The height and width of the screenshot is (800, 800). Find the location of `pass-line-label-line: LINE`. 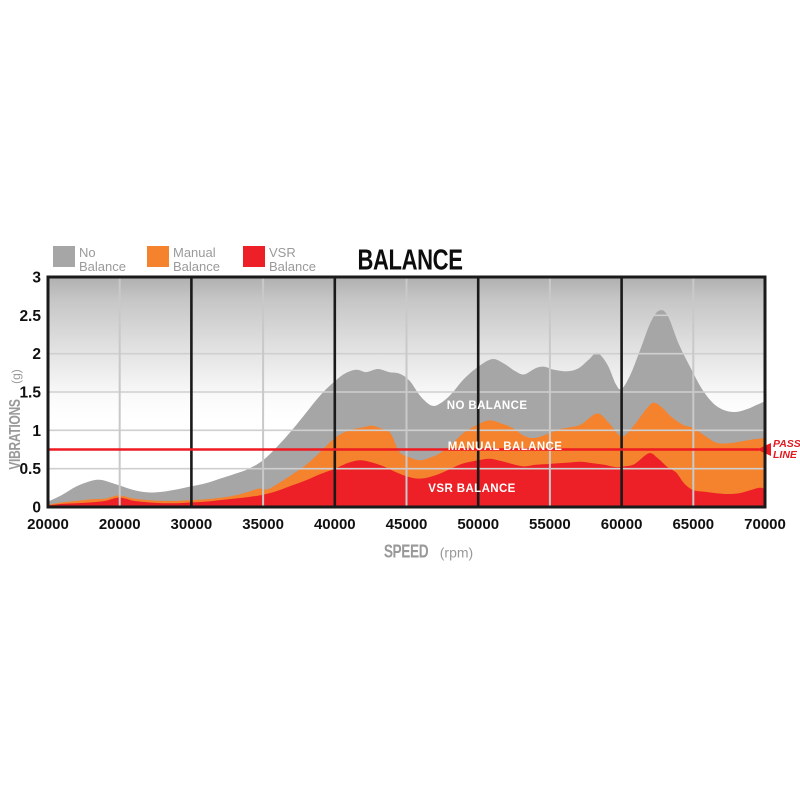

pass-line-label-line: LINE is located at coordinates (785, 455).